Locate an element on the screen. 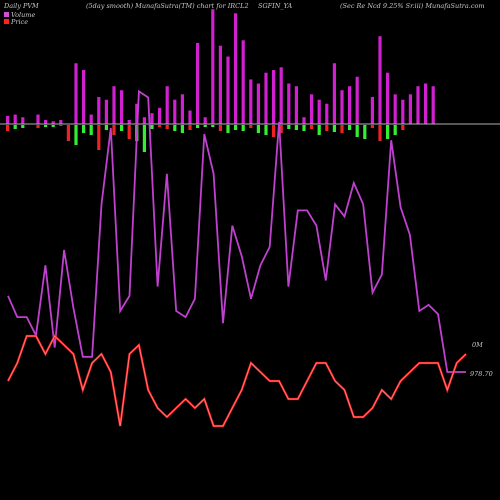 This screenshot has width=500, height=500. volume-axis-label: 0M is located at coordinates (477, 345).